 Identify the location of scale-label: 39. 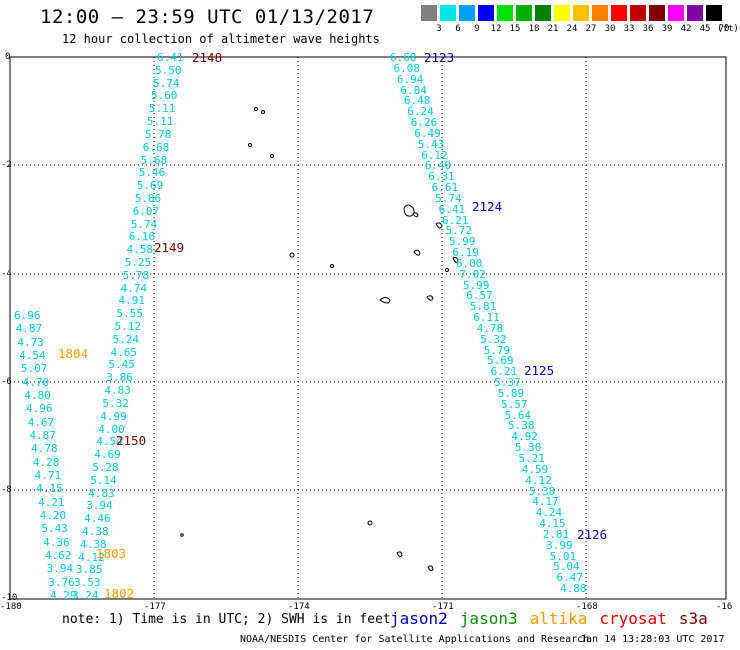
(667, 29).